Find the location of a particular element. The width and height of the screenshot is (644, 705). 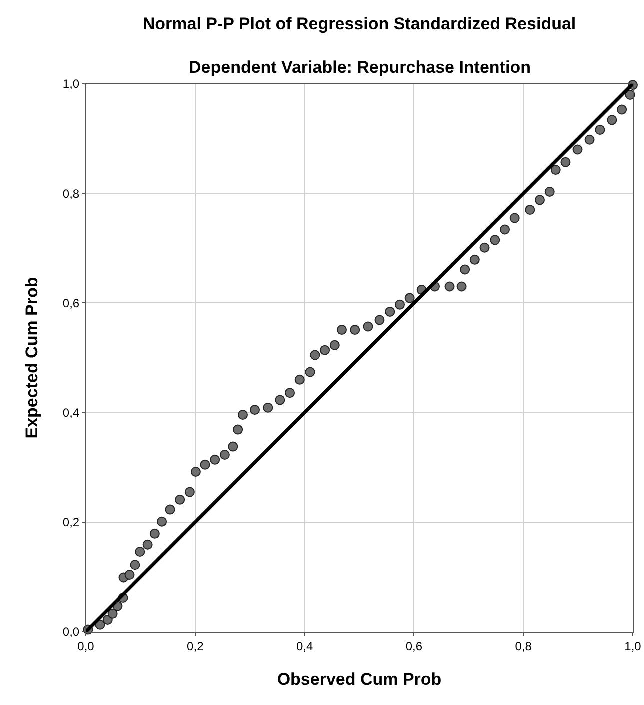

y-tick-label: 0,6 is located at coordinates (71, 303).